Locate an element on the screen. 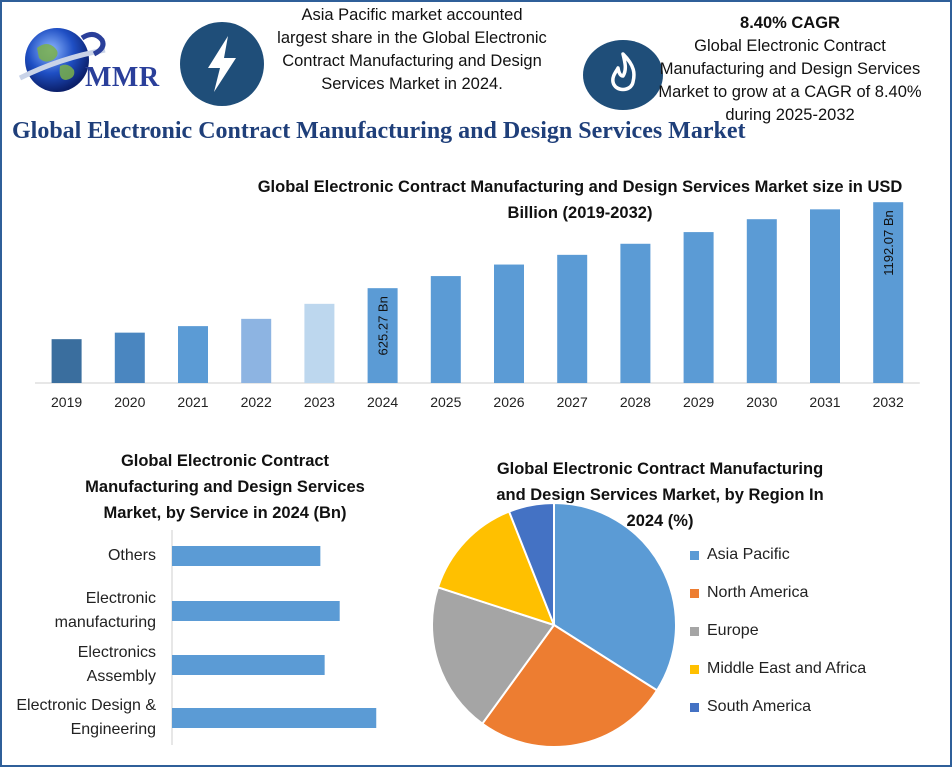 Image resolution: width=952 pixels, height=767 pixels. service-category-label: Electronic Design & Engineering is located at coordinates (86, 717).